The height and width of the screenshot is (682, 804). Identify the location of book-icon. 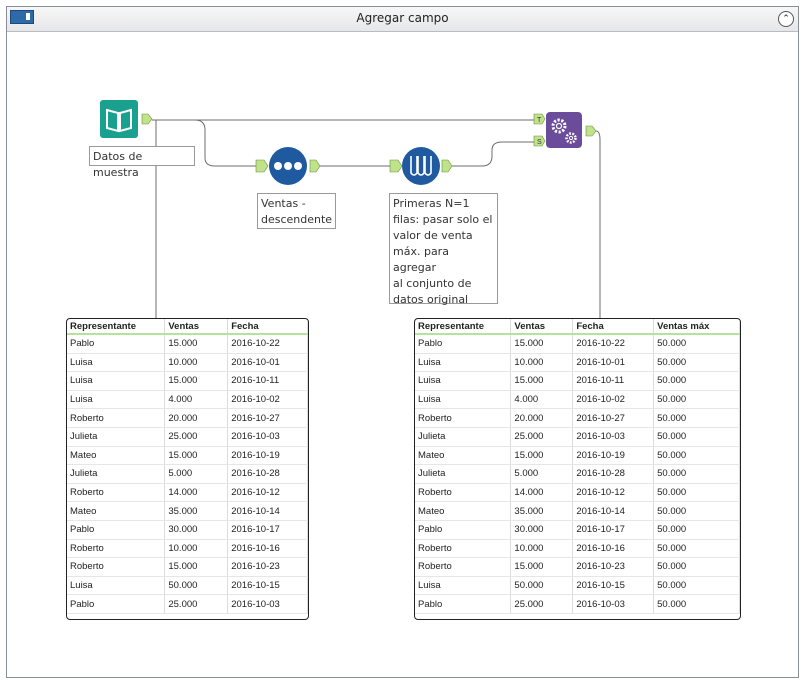
(119, 120).